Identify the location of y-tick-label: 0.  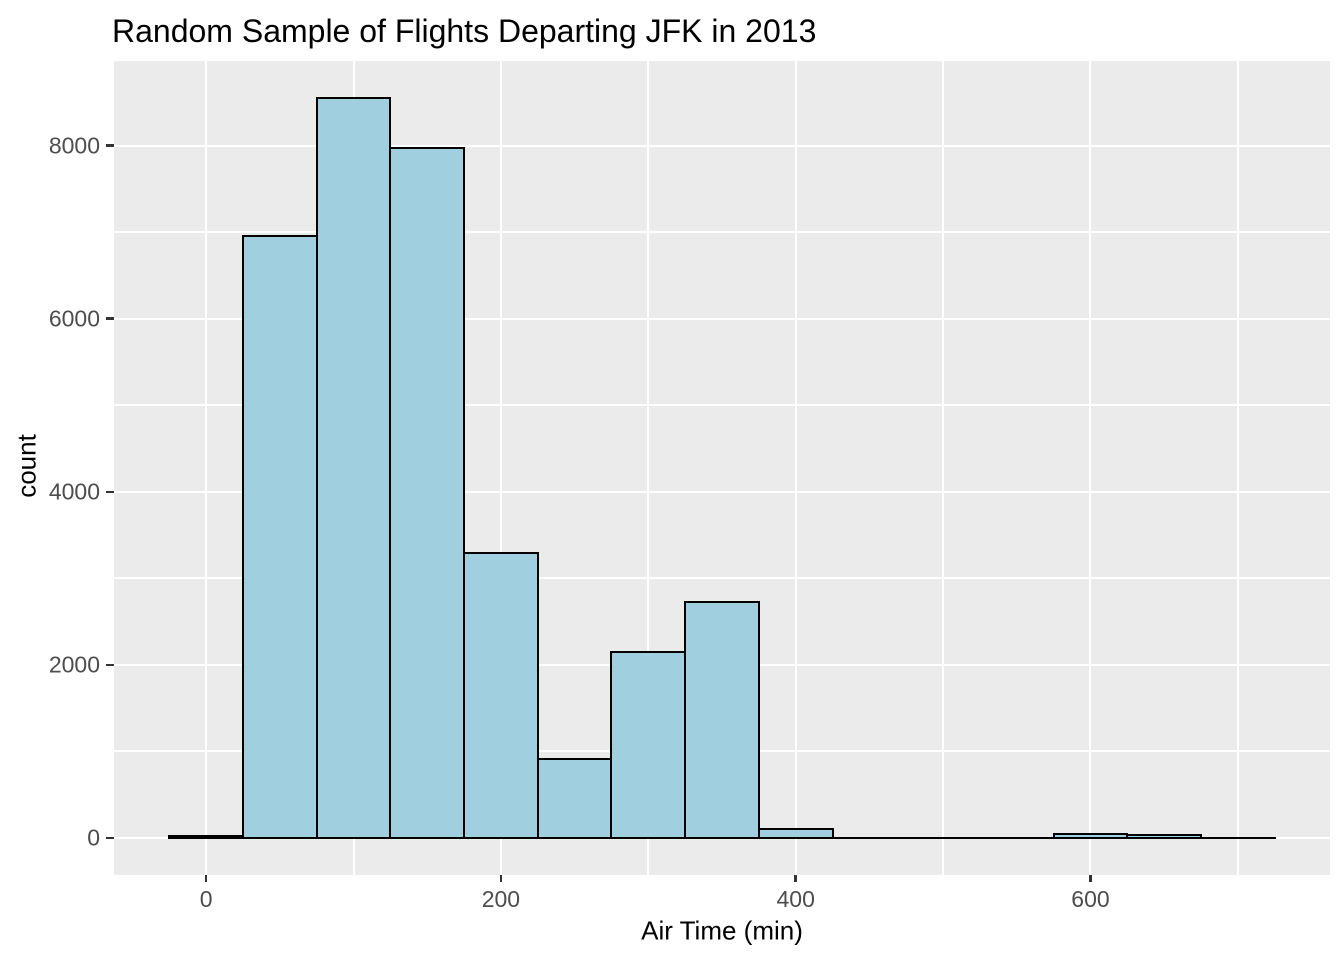
(93, 837).